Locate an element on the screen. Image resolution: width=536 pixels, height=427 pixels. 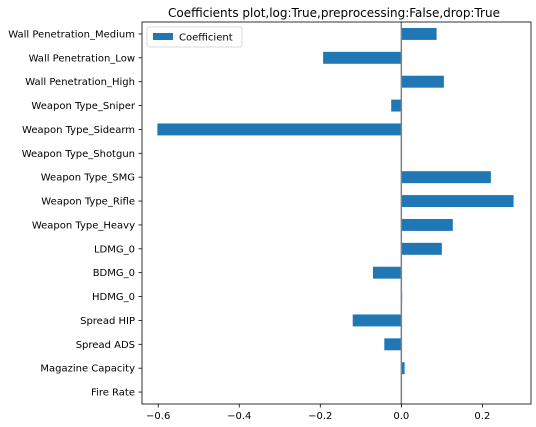
y-tick-label-wall-penetration-low: Wall Penetration_Low is located at coordinates (82, 58).